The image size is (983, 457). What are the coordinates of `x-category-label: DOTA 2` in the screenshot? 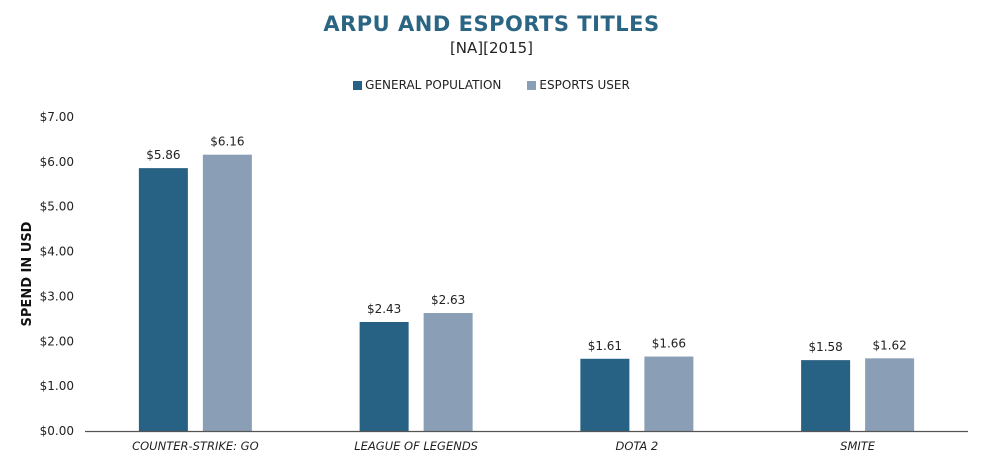 It's located at (637, 446).